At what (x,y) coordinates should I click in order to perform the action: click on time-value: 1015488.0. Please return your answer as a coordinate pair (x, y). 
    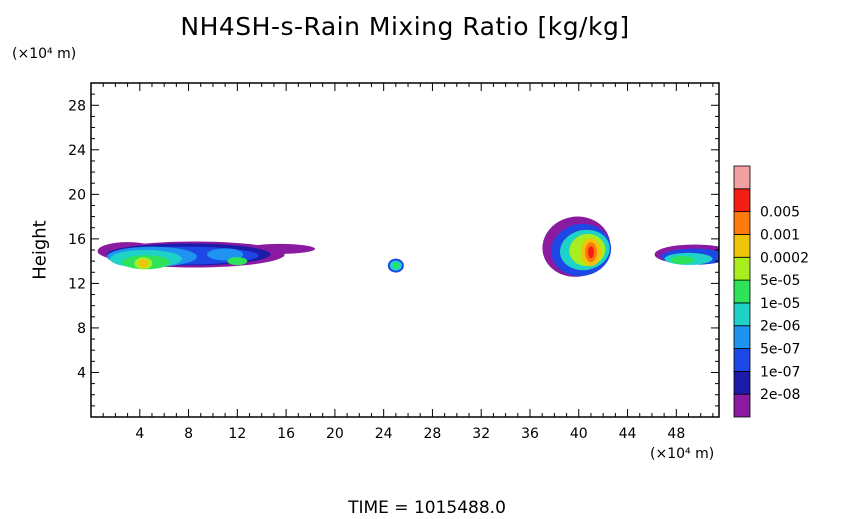
    Looking at the image, I should click on (459, 508).